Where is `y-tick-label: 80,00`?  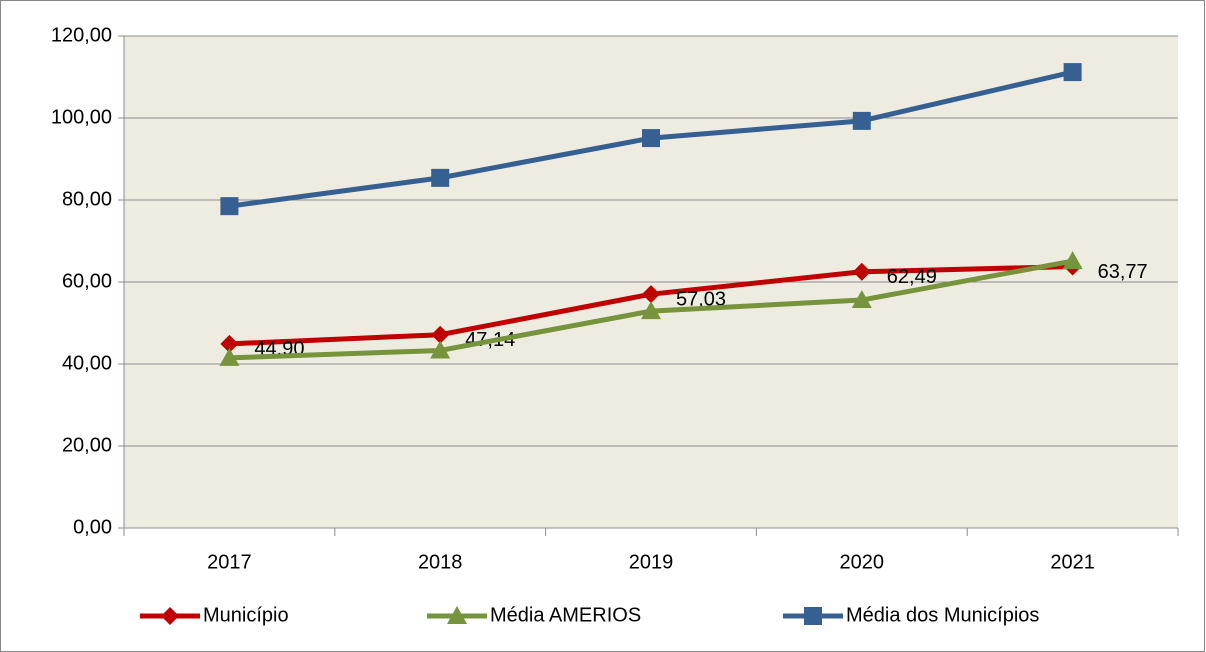
y-tick-label: 80,00 is located at coordinates (87, 199).